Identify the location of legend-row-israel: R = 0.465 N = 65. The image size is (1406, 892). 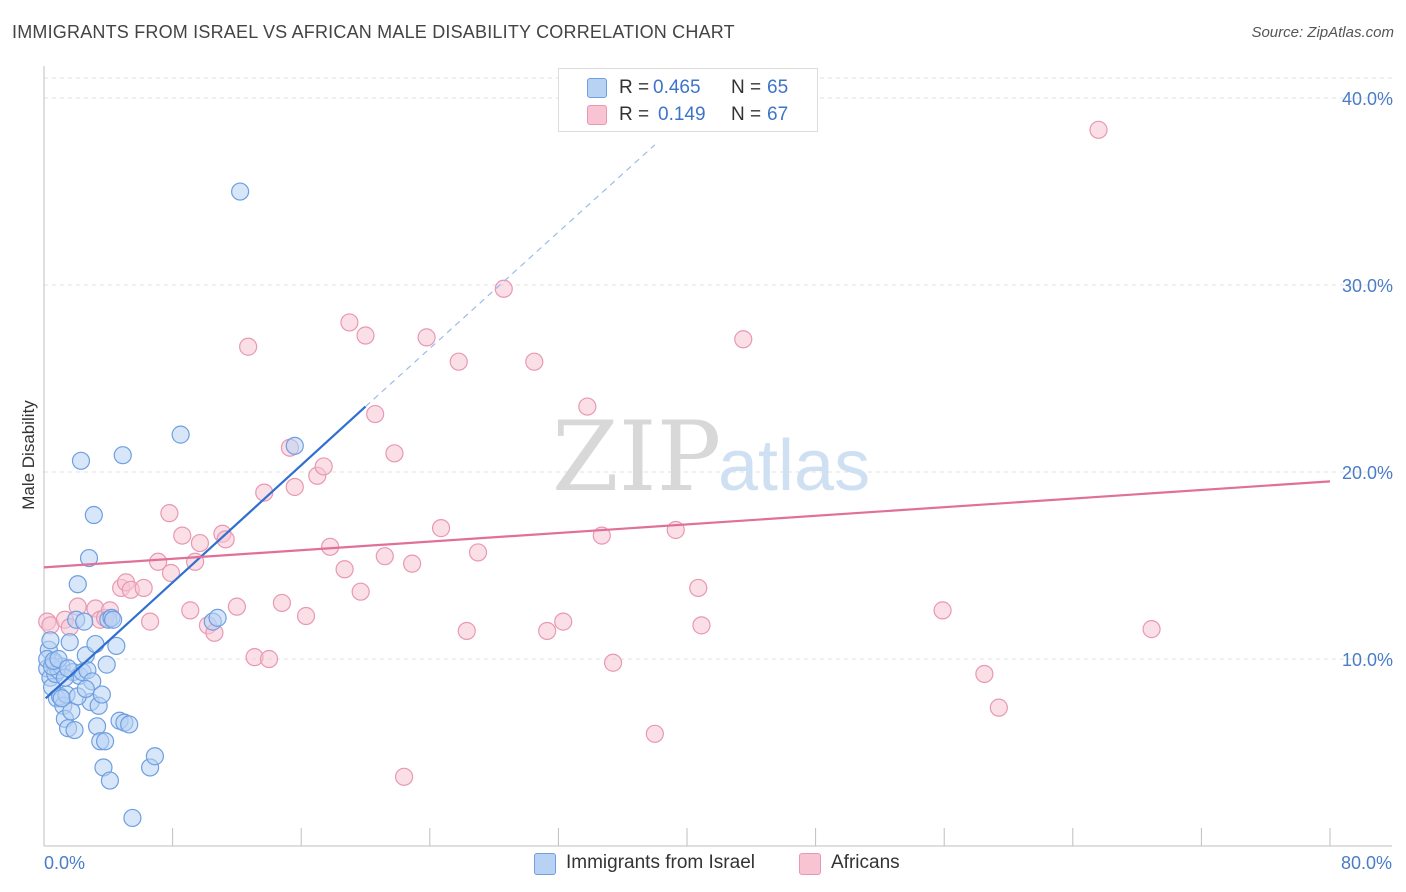
(688, 88).